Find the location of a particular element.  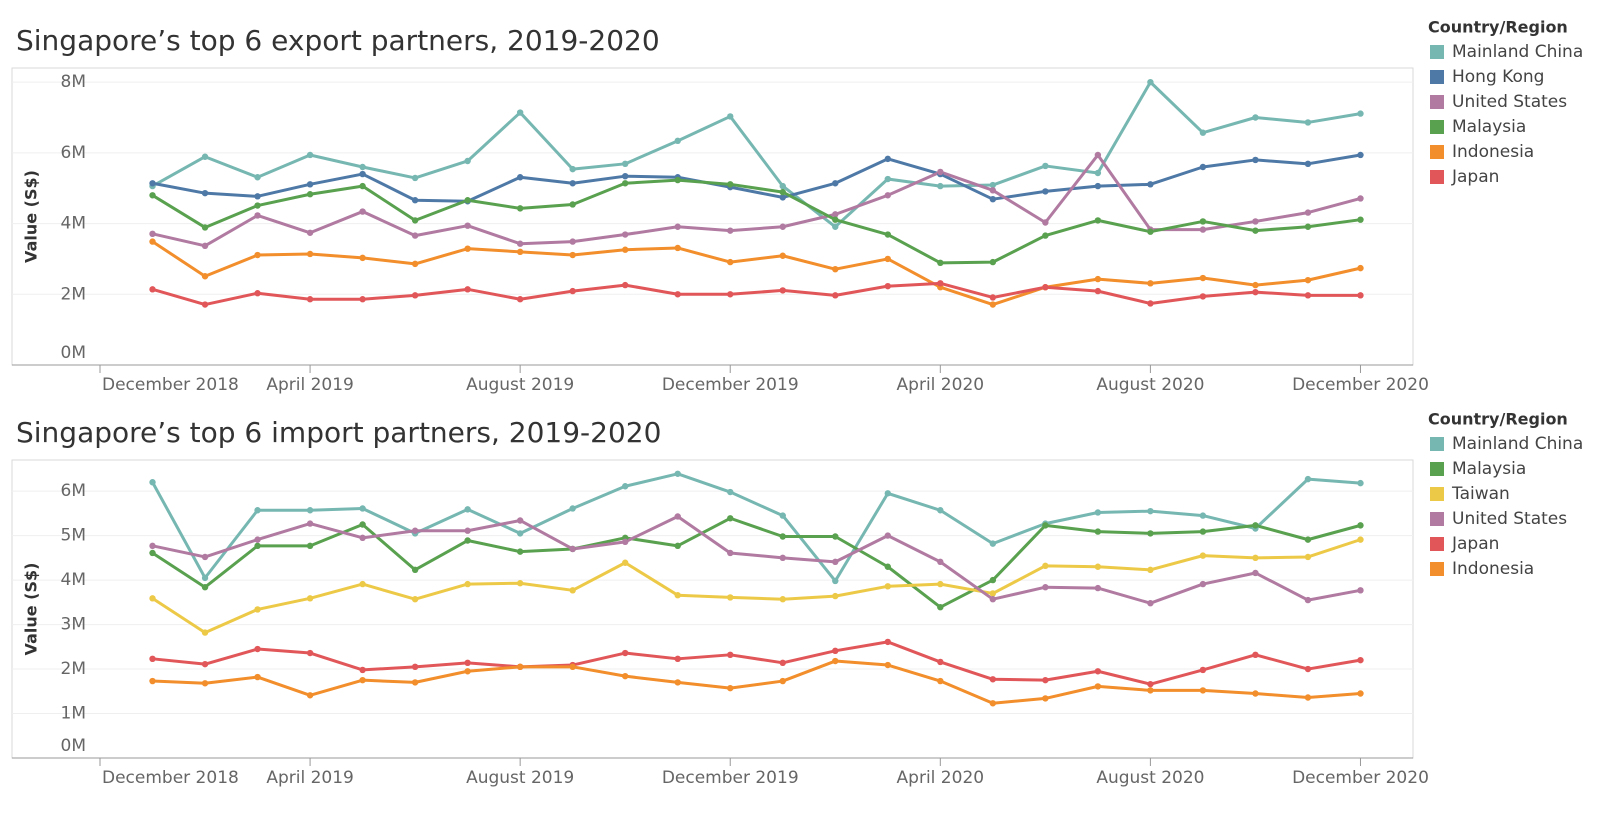

y-tick-label: 5M is located at coordinates (73, 536).